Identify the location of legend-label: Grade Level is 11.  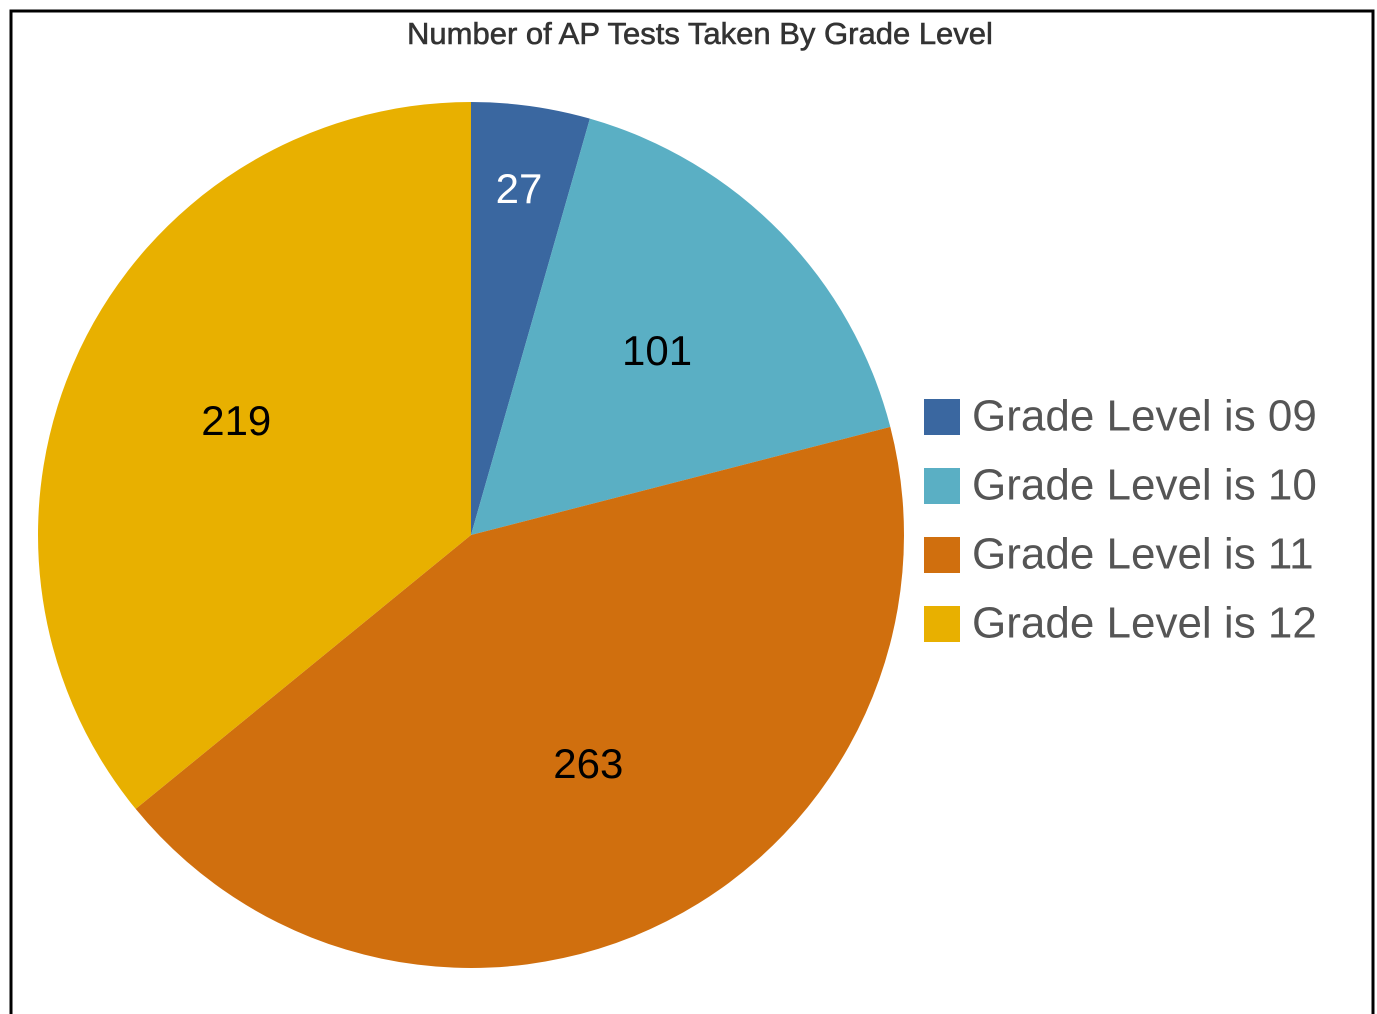
(1143, 554).